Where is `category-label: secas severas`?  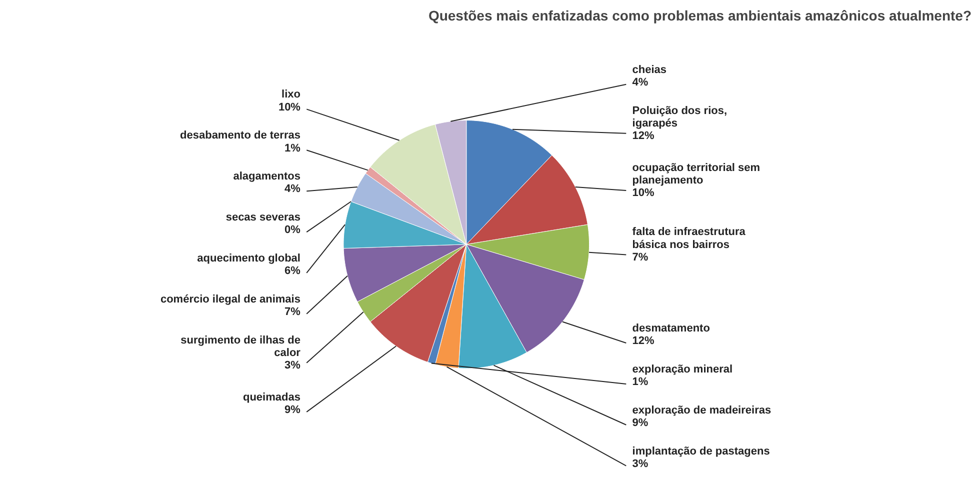
category-label: secas severas is located at coordinates (263, 218).